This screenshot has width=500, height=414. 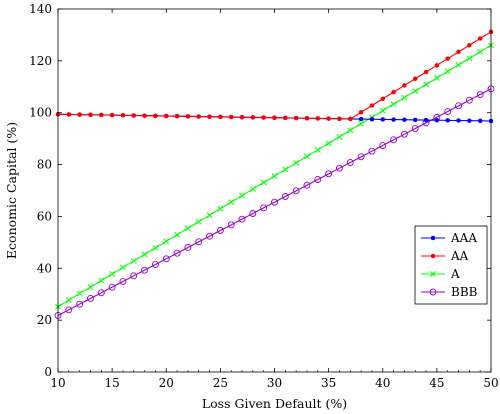 What do you see at coordinates (449, 292) in the screenshot?
I see `legend-entry-bbb: BBB` at bounding box center [449, 292].